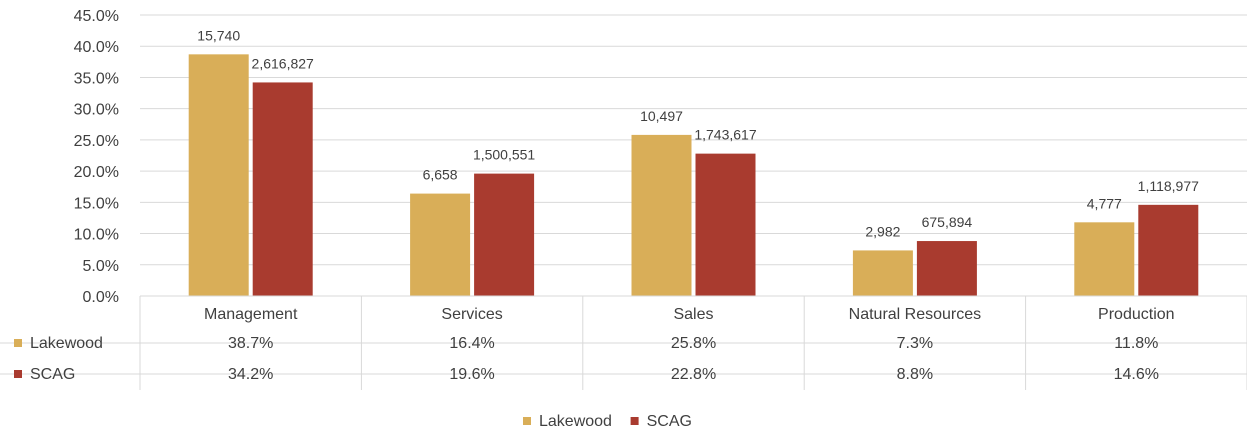 This screenshot has width=1247, height=442. What do you see at coordinates (661, 116) in the screenshot?
I see `bar-count-label: 10,497` at bounding box center [661, 116].